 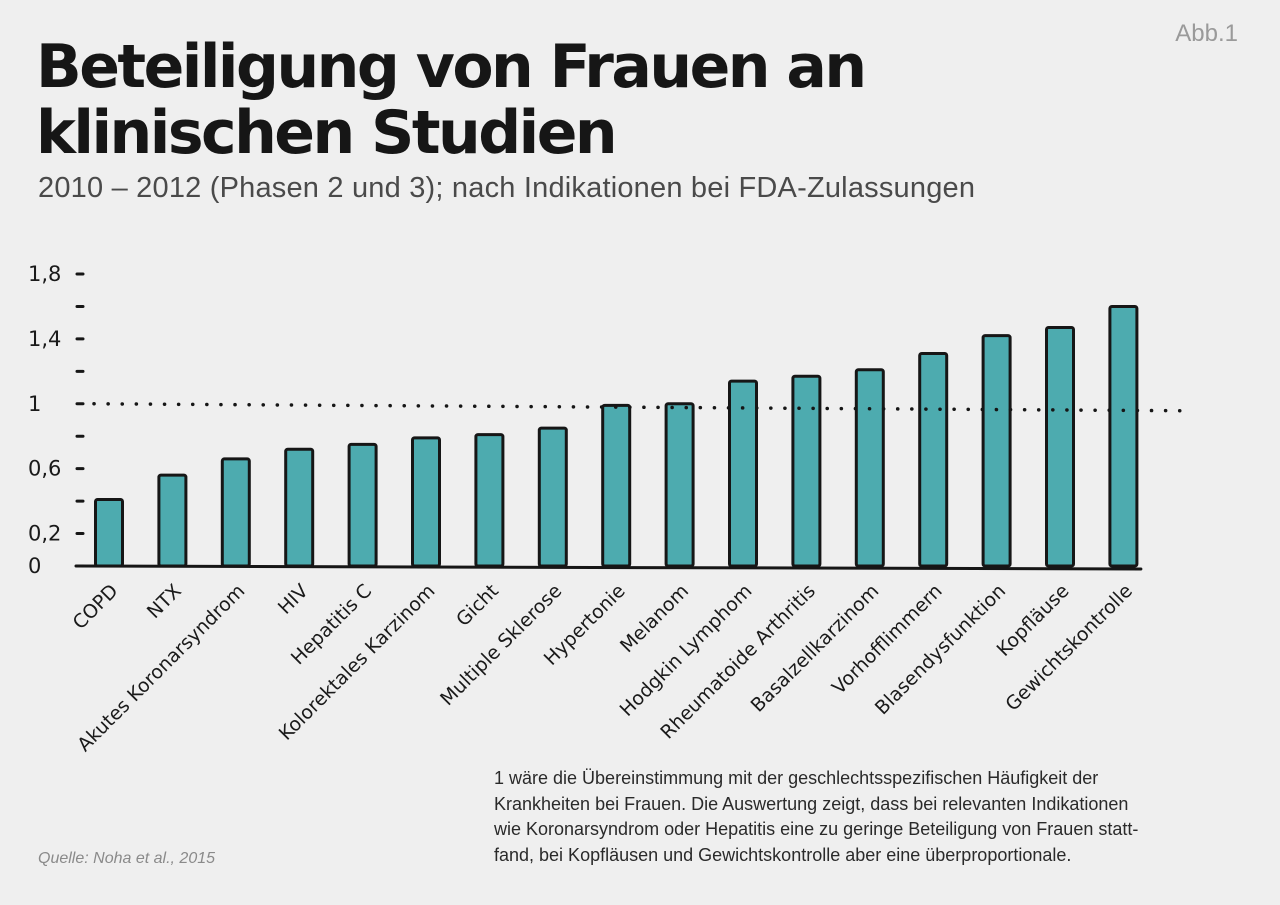 What do you see at coordinates (127, 858) in the screenshot?
I see `source-note: Quelle: Noha et al., 2015` at bounding box center [127, 858].